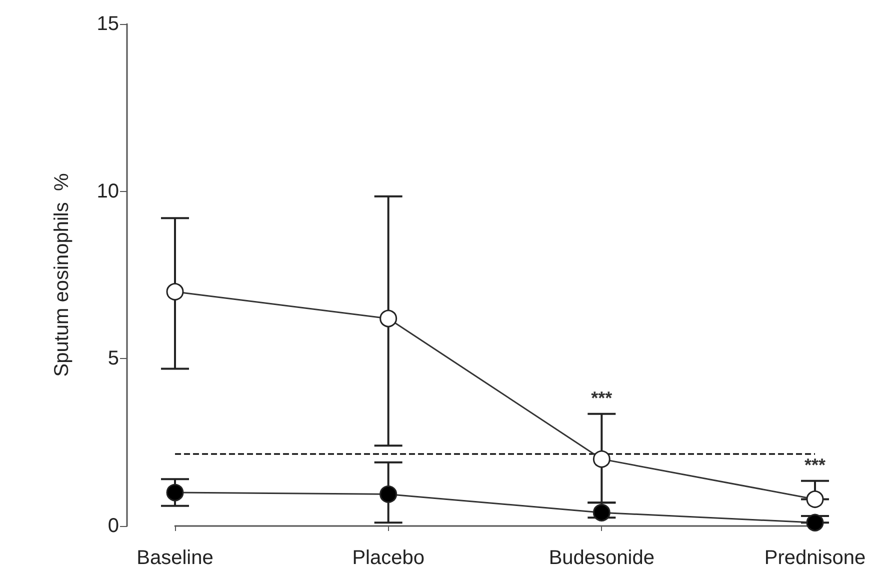  Describe the element at coordinates (62, 275) in the screenshot. I see `y-axis-title: Sputum eosinophils %` at that location.